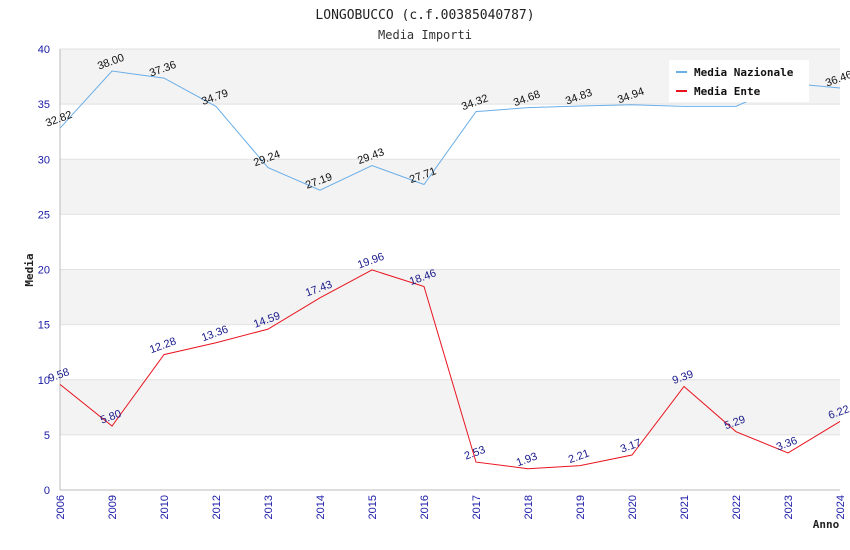 This screenshot has width=850, height=550. I want to click on y-tick-label: 0, so click(47, 491).